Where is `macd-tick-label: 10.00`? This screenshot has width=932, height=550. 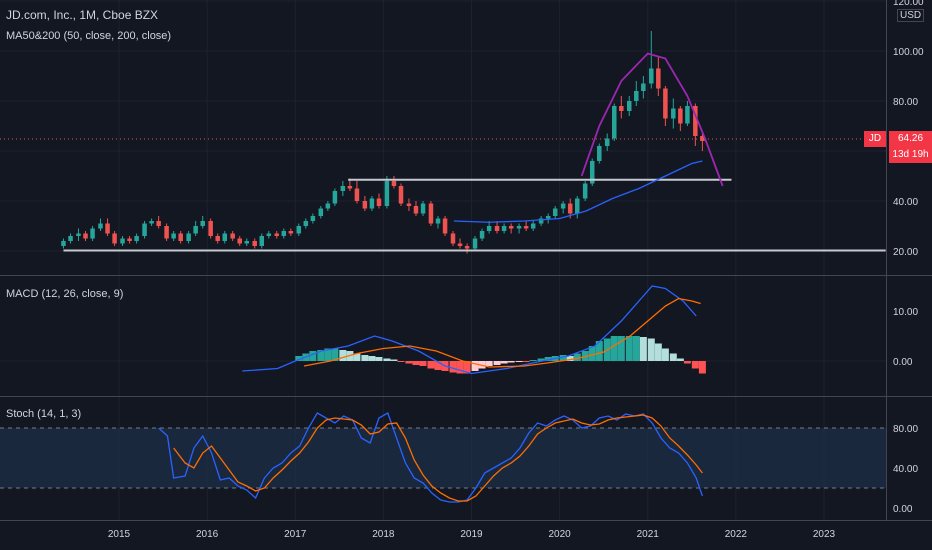 macd-tick-label: 10.00 is located at coordinates (905, 312).